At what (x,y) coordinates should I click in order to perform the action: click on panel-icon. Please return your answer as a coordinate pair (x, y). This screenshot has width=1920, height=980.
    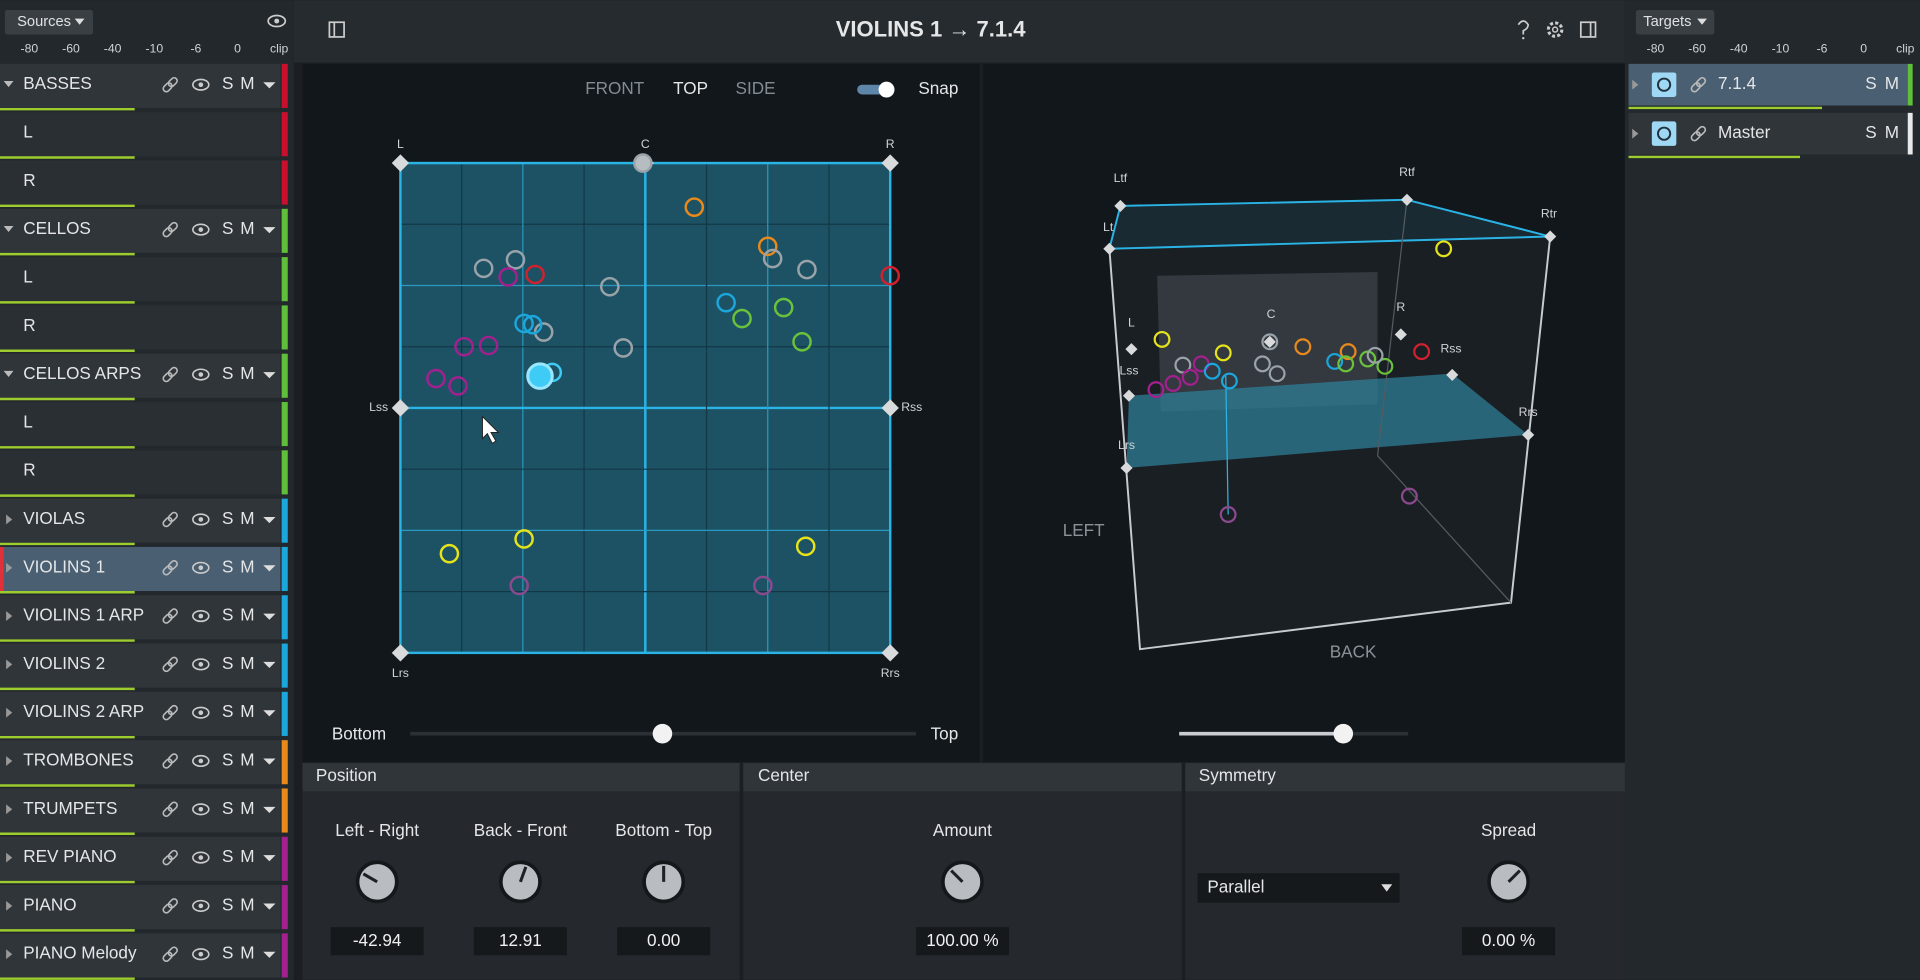
    Looking at the image, I should click on (1588, 29).